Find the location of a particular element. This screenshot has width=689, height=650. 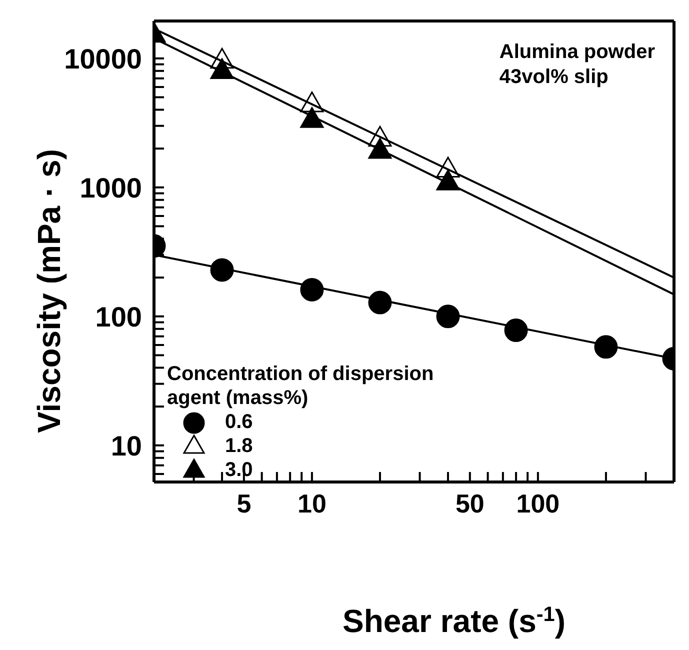

annotation: 43vol% slip is located at coordinates (554, 77).